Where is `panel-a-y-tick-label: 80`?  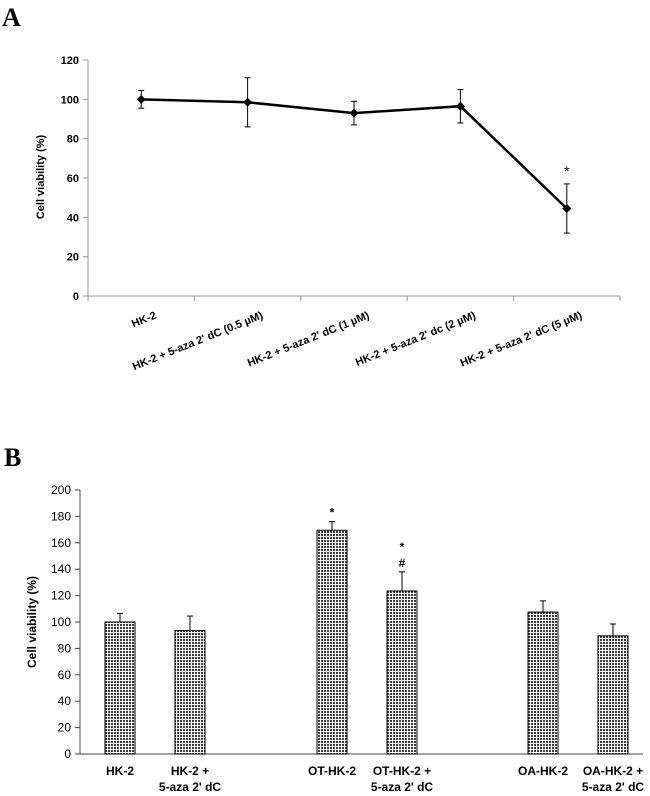 panel-a-y-tick-label: 80 is located at coordinates (73, 140).